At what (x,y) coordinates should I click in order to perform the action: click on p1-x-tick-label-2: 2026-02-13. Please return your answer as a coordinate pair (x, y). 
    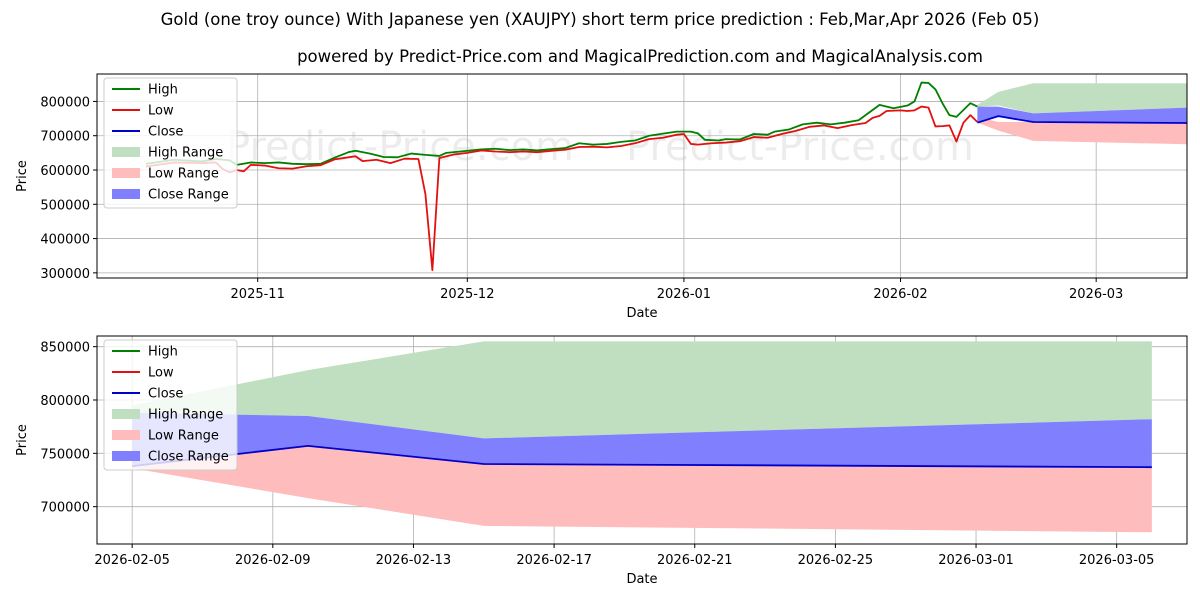
    Looking at the image, I should click on (414, 560).